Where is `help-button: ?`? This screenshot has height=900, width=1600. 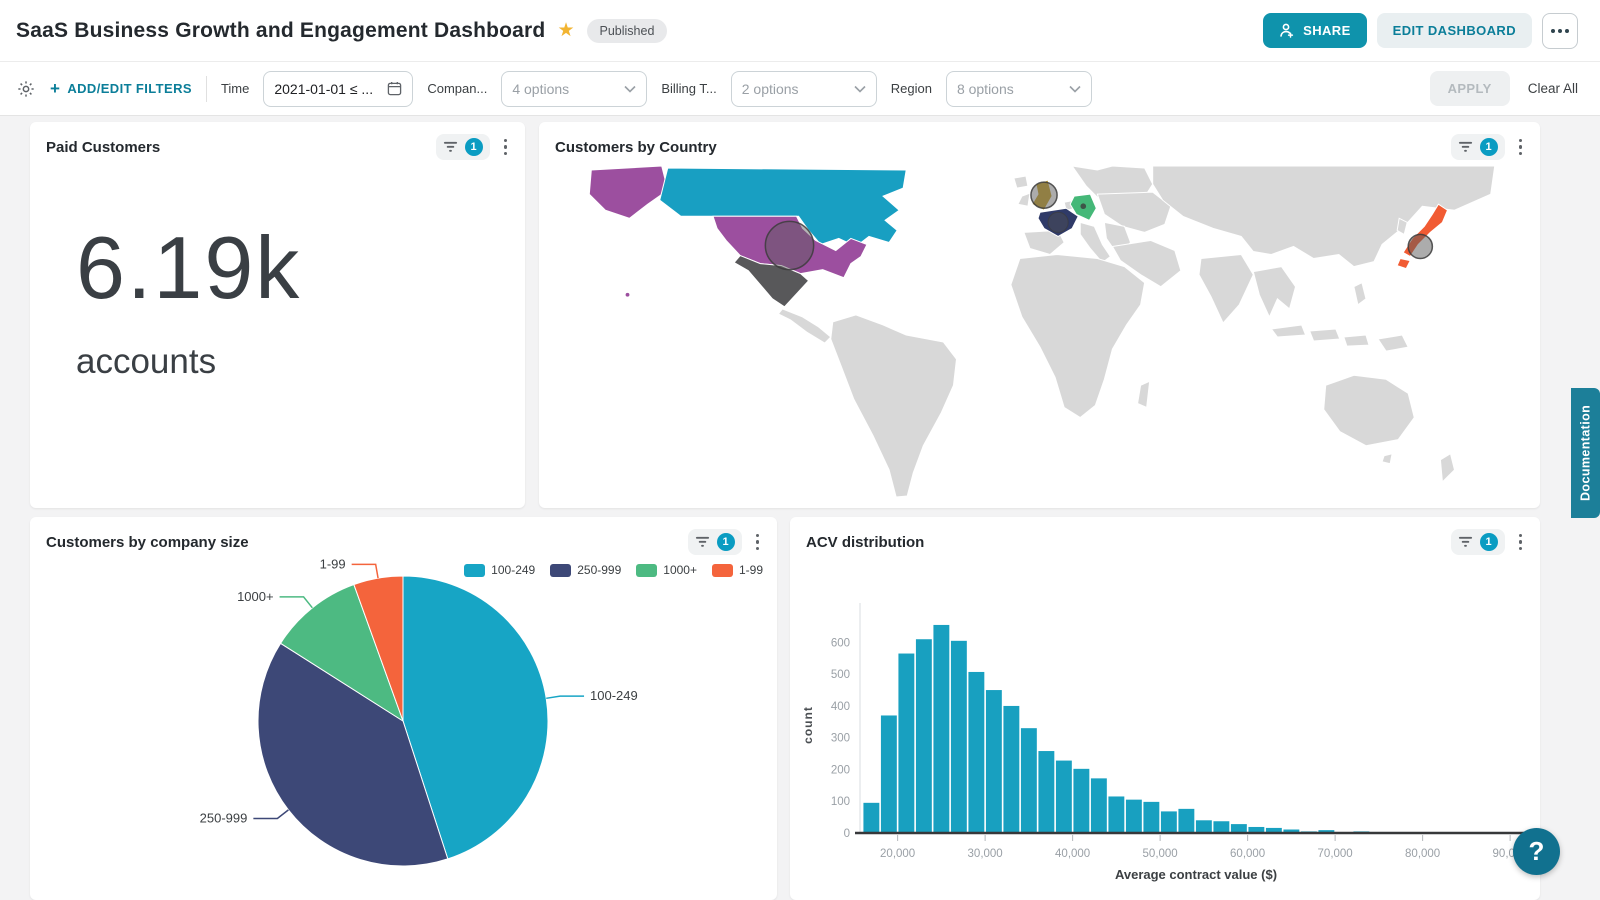 help-button: ? is located at coordinates (1536, 851).